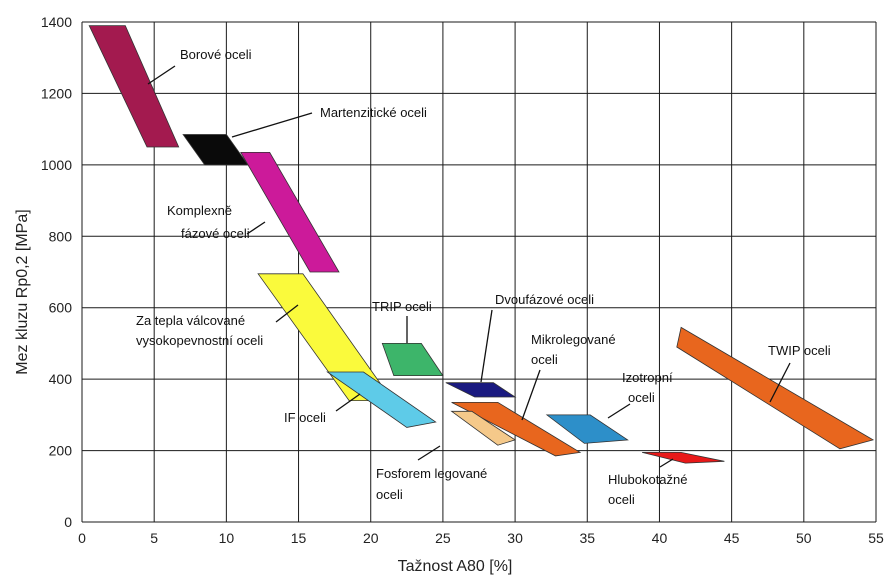  What do you see at coordinates (299, 538) in the screenshot?
I see `x-tick-label: 15` at bounding box center [299, 538].